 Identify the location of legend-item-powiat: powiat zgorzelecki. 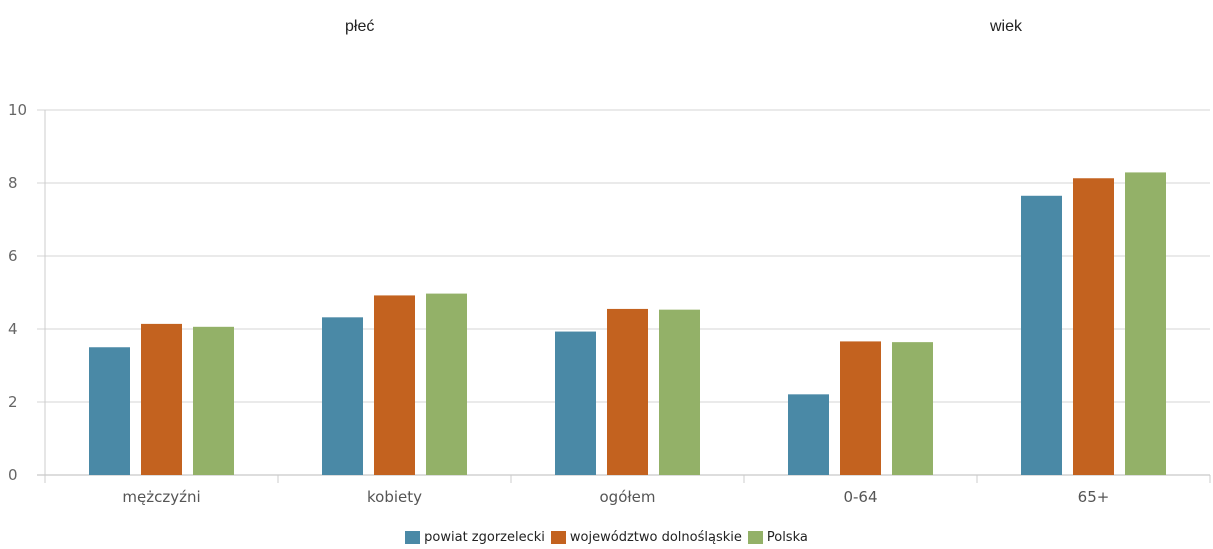
(475, 537).